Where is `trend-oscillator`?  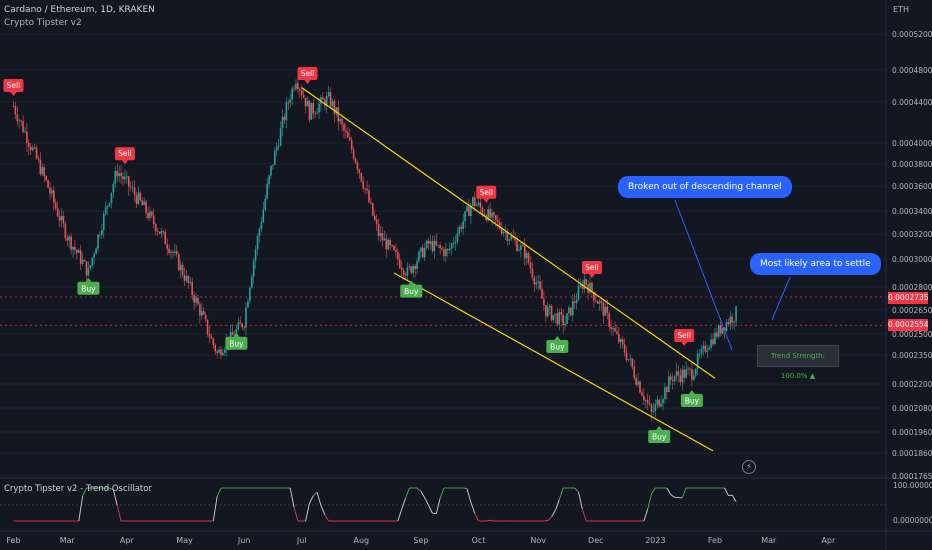
trend-oscillator is located at coordinates (443, 504).